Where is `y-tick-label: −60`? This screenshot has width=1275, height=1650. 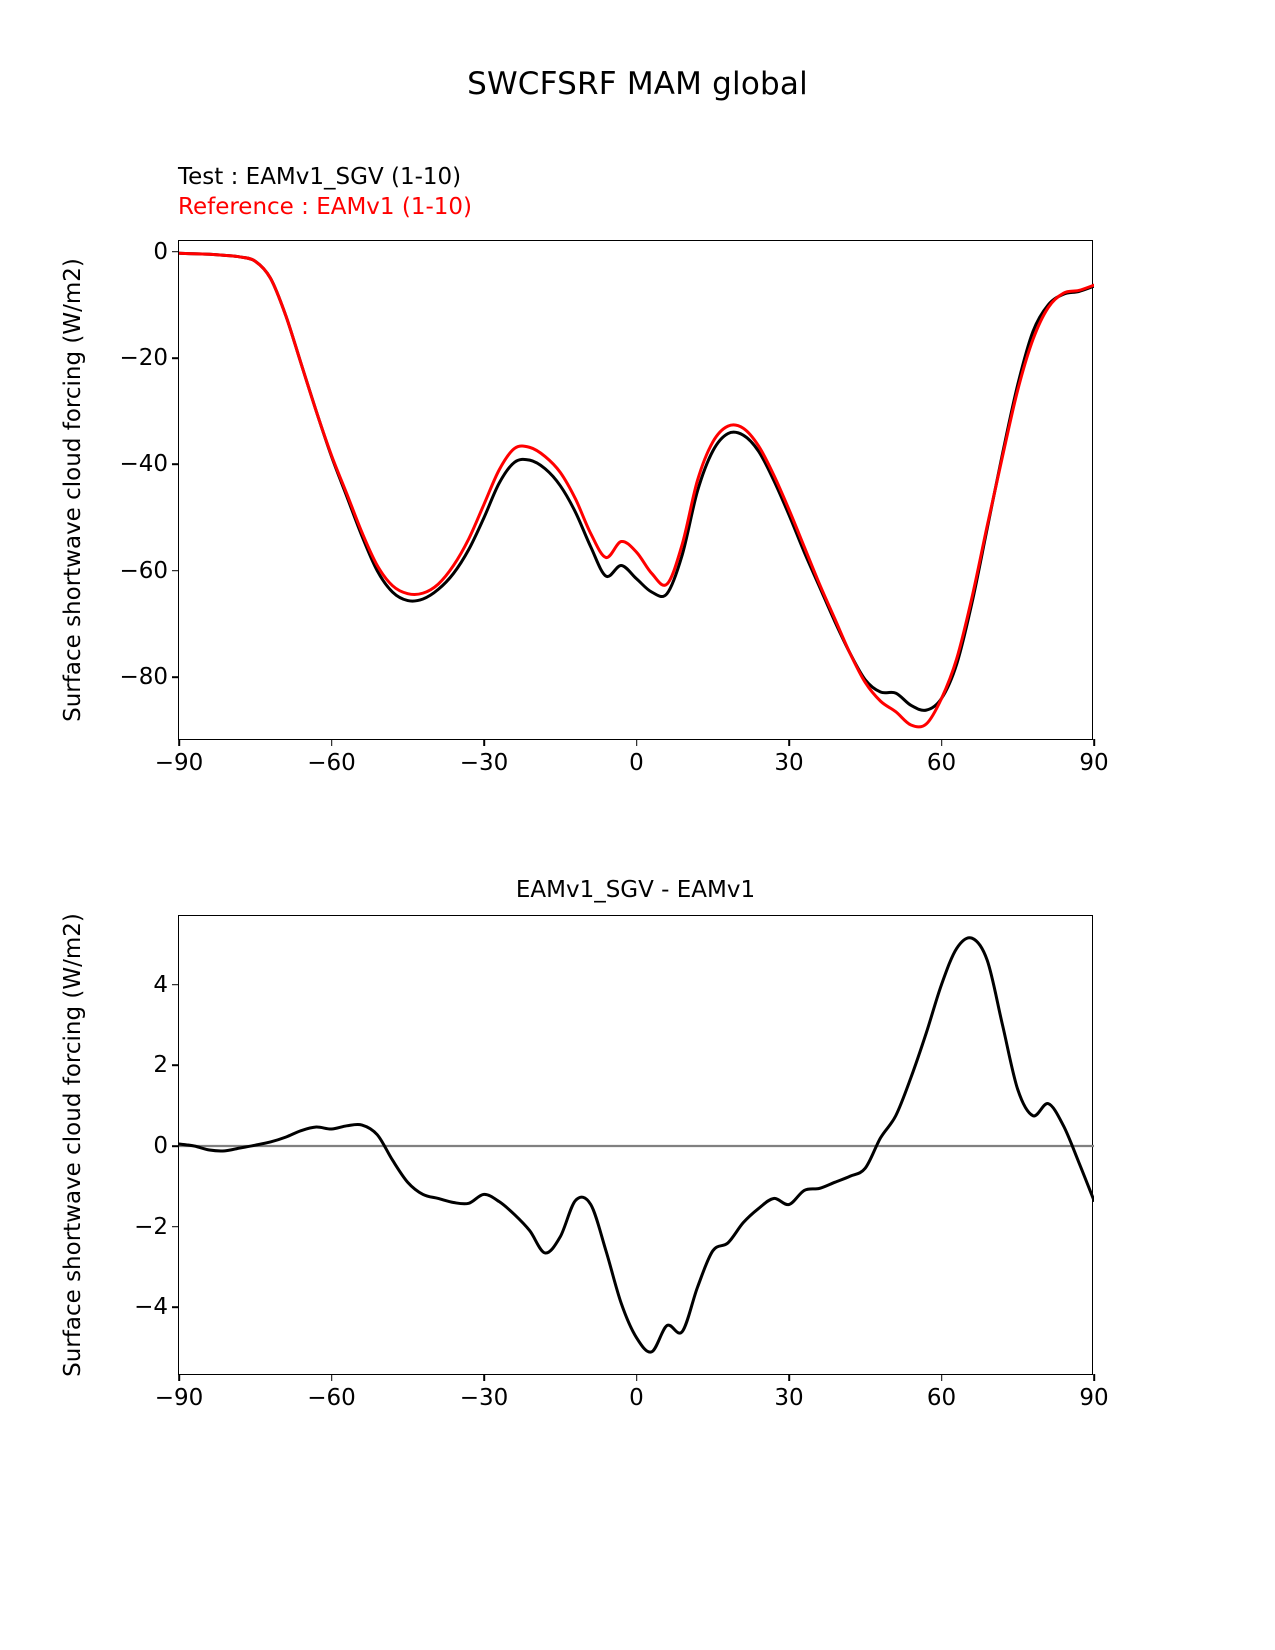 y-tick-label: −60 is located at coordinates (143, 570).